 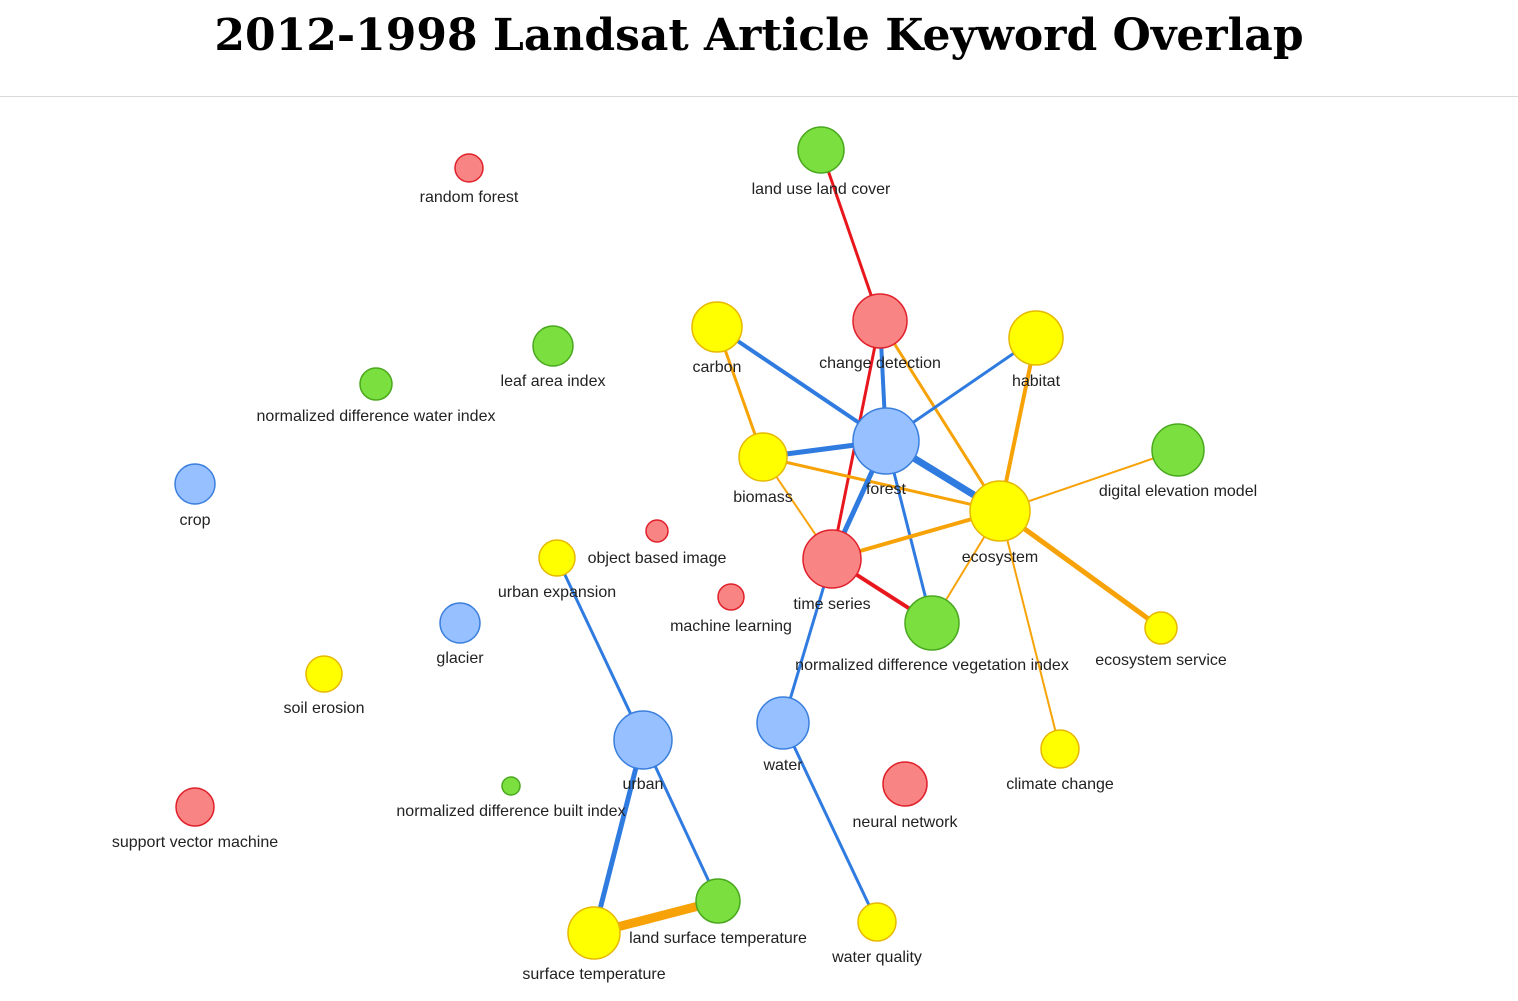 What do you see at coordinates (718, 938) in the screenshot?
I see `node-label-land-surface-temperature: land surface temperature` at bounding box center [718, 938].